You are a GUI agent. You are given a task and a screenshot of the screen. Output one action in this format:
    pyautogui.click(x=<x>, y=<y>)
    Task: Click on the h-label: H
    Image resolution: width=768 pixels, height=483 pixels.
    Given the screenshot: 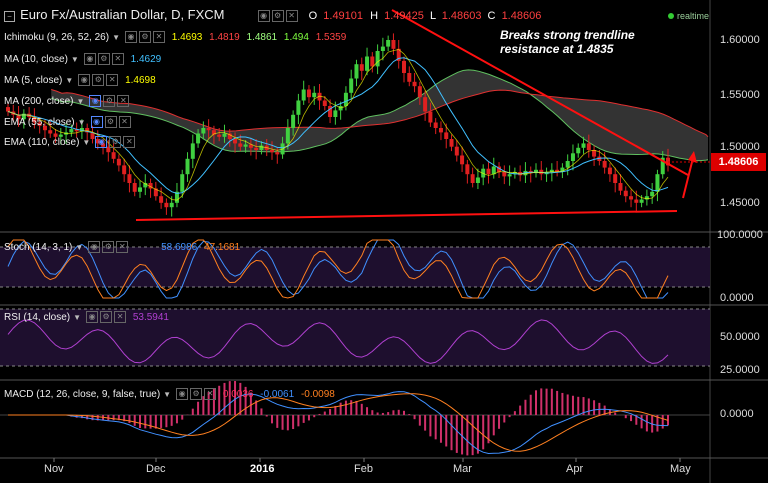 What is the action you would take?
    pyautogui.click(x=374, y=16)
    